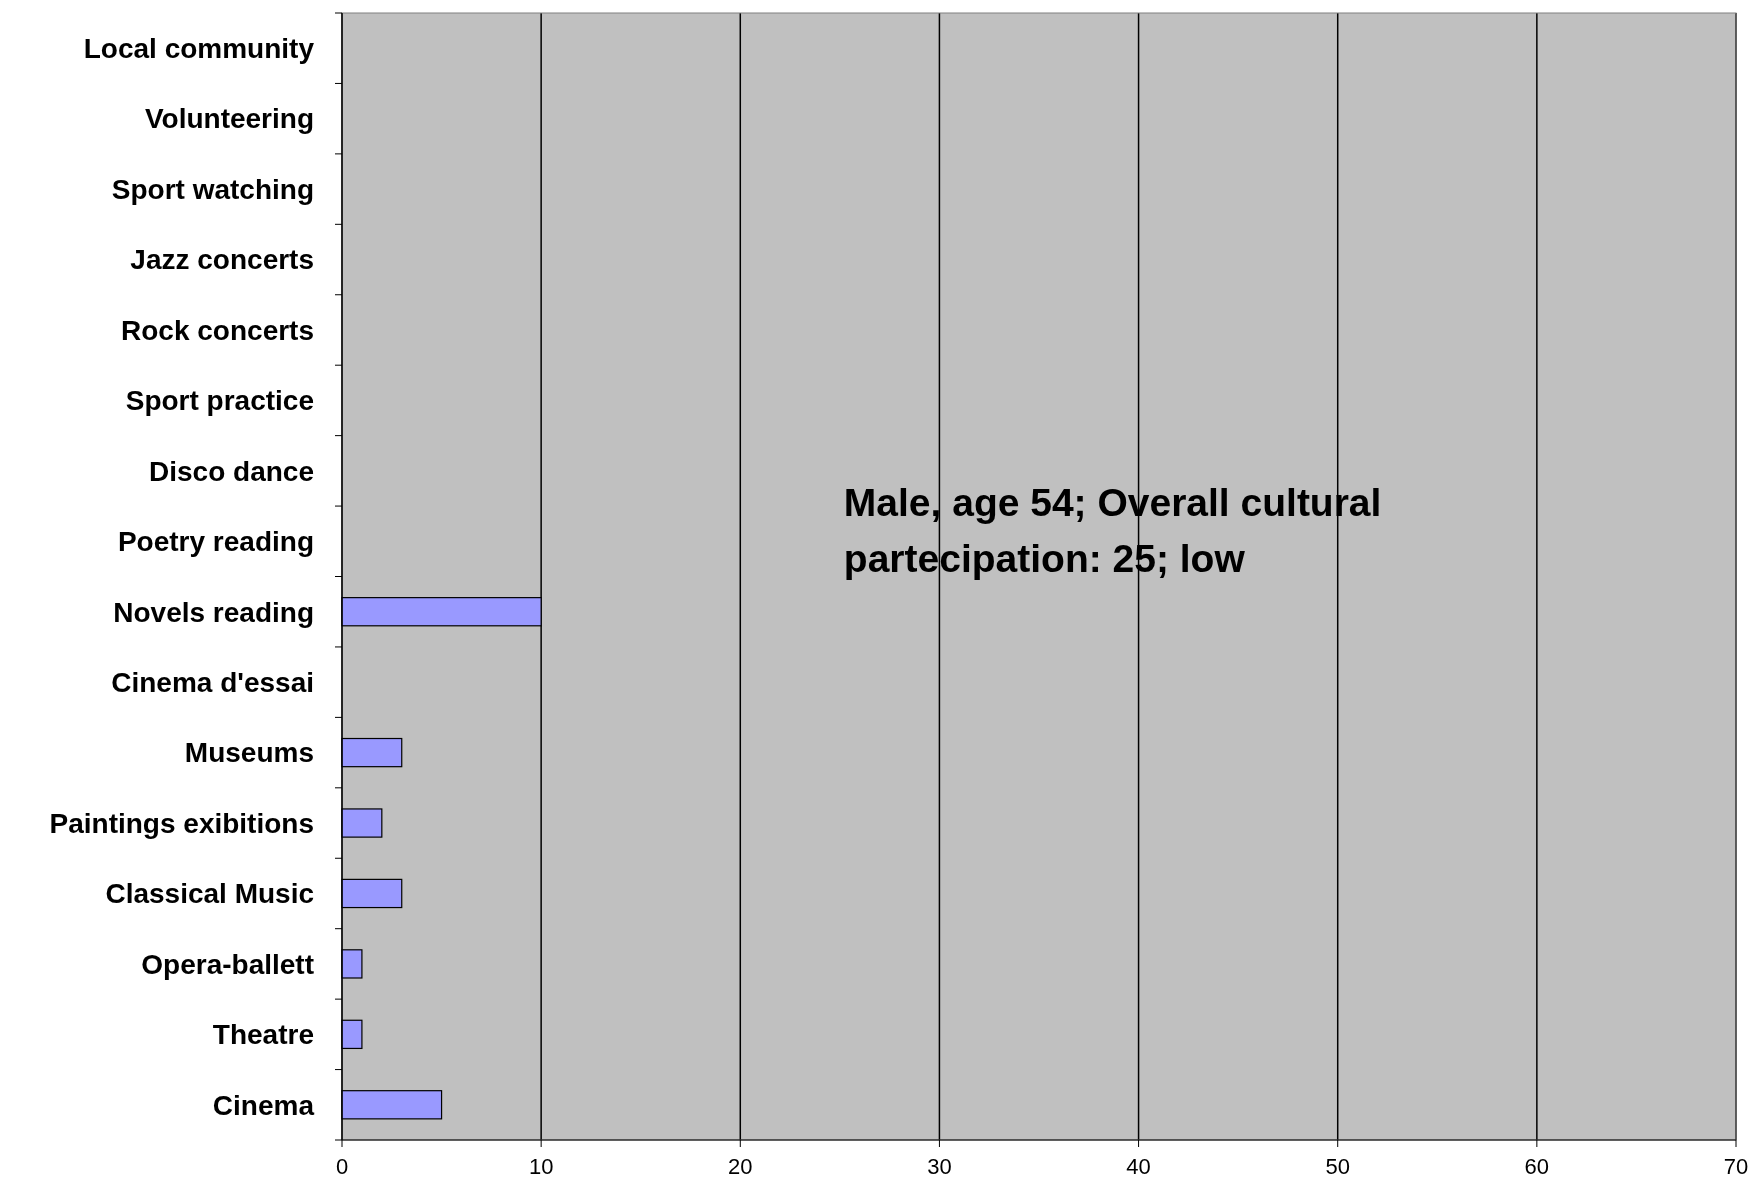 Image resolution: width=1756 pixels, height=1196 pixels. I want to click on y-tick-label: Poetry reading, so click(215, 542).